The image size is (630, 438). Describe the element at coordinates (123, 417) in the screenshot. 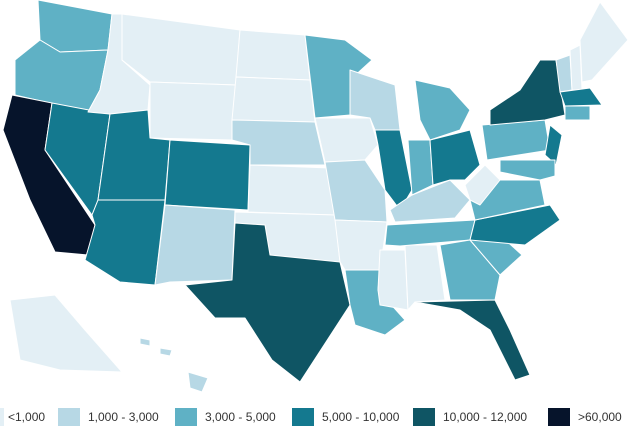

I see `legend-label: 1,000 - 3,000` at that location.